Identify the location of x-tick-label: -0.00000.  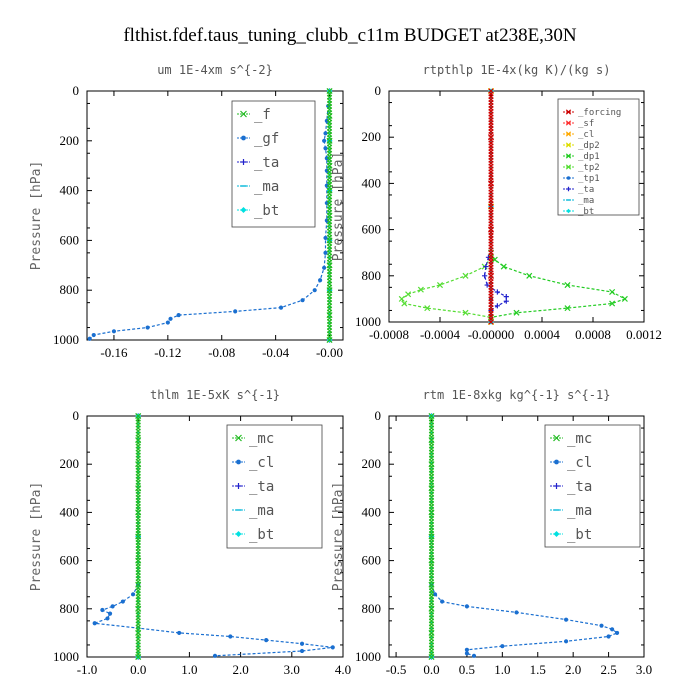
(491, 334).